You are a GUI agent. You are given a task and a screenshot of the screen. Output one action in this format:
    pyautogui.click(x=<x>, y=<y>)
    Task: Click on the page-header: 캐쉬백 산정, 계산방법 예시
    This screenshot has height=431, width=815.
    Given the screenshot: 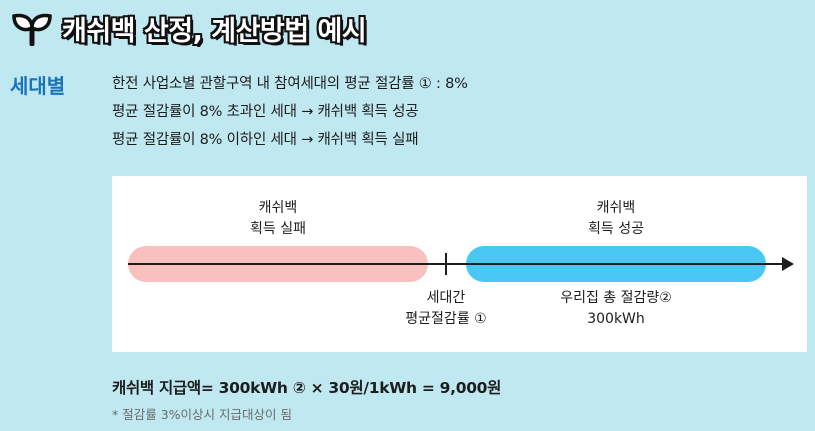 What is the action you would take?
    pyautogui.click(x=189, y=28)
    